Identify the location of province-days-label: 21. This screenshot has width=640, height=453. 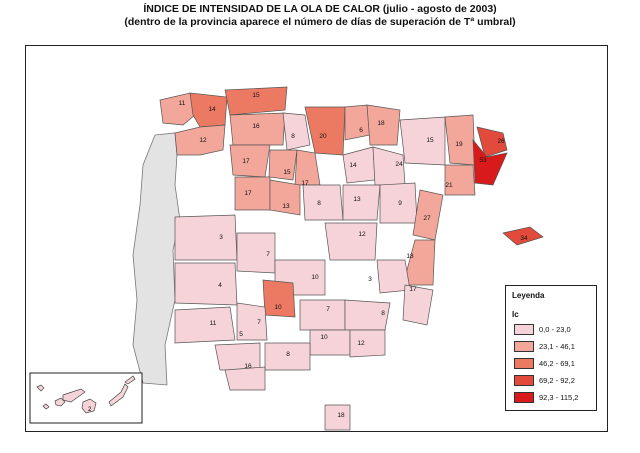
(449, 185).